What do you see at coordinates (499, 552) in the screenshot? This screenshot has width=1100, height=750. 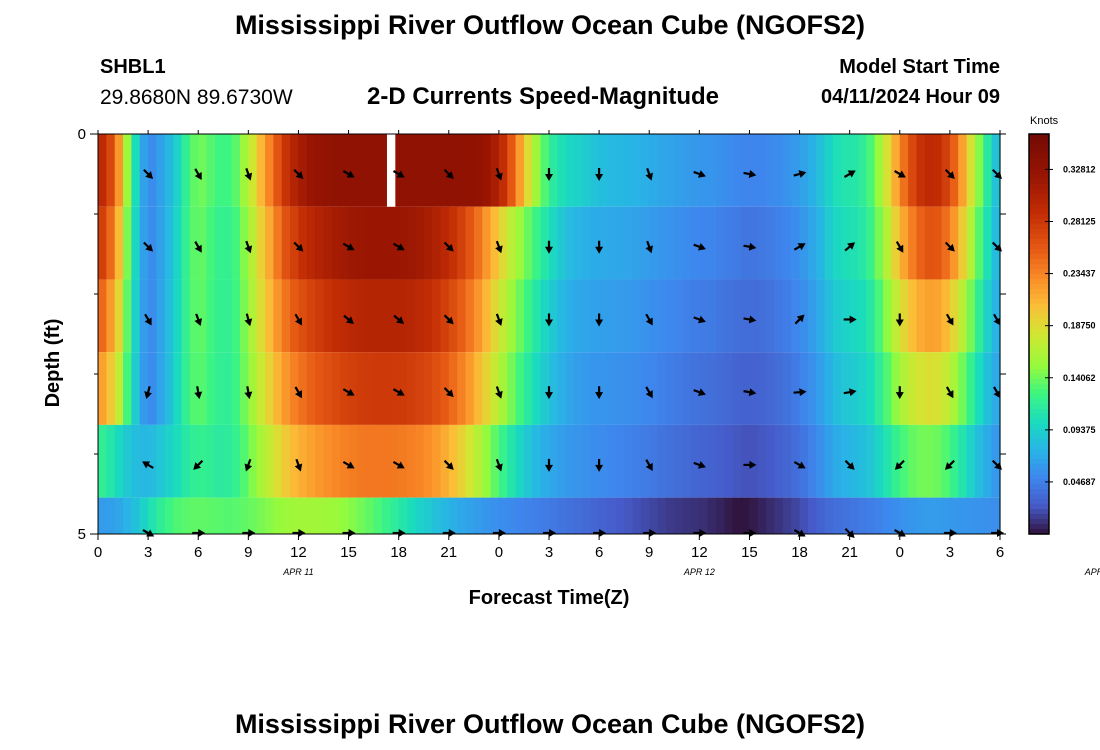 I see `x-tick-label: 0` at bounding box center [499, 552].